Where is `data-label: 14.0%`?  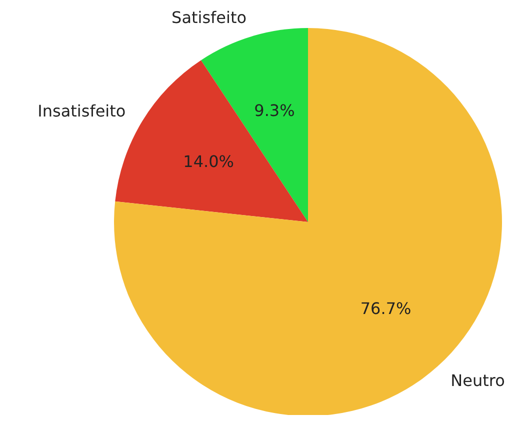 data-label: 14.0% is located at coordinates (208, 161).